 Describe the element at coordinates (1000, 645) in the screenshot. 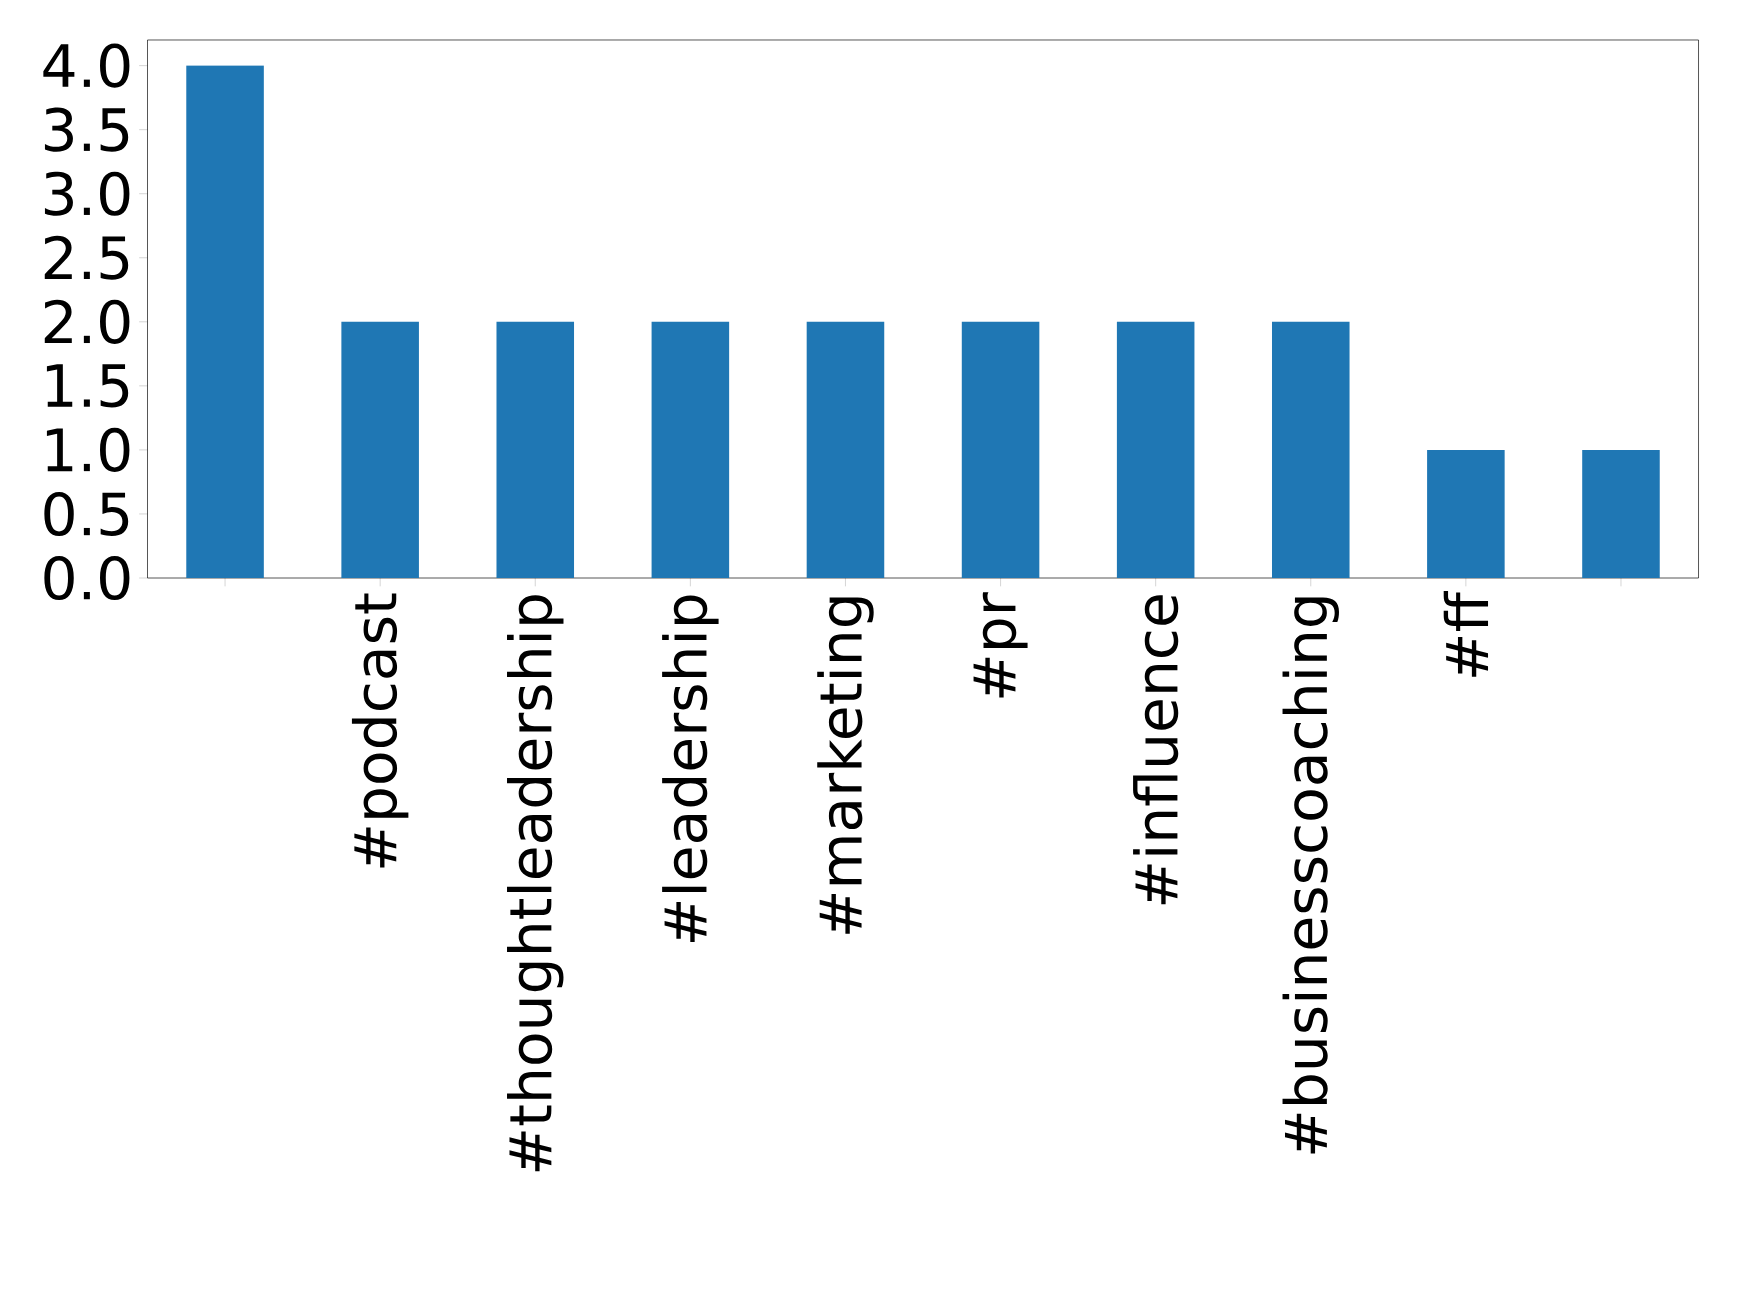

I see `x-tick-label: #pr` at that location.